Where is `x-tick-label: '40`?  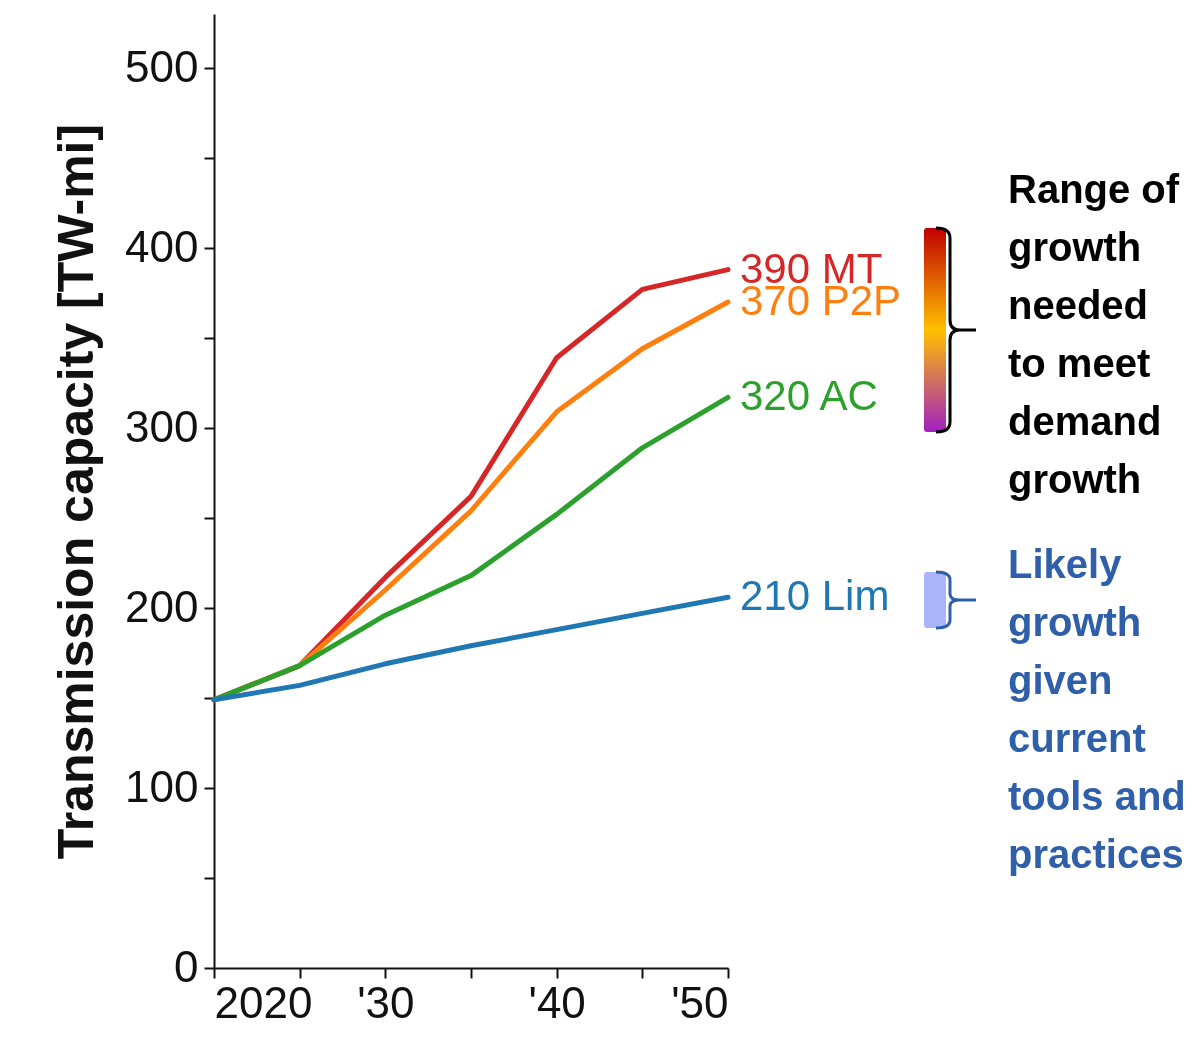
x-tick-label: '40 is located at coordinates (557, 1002).